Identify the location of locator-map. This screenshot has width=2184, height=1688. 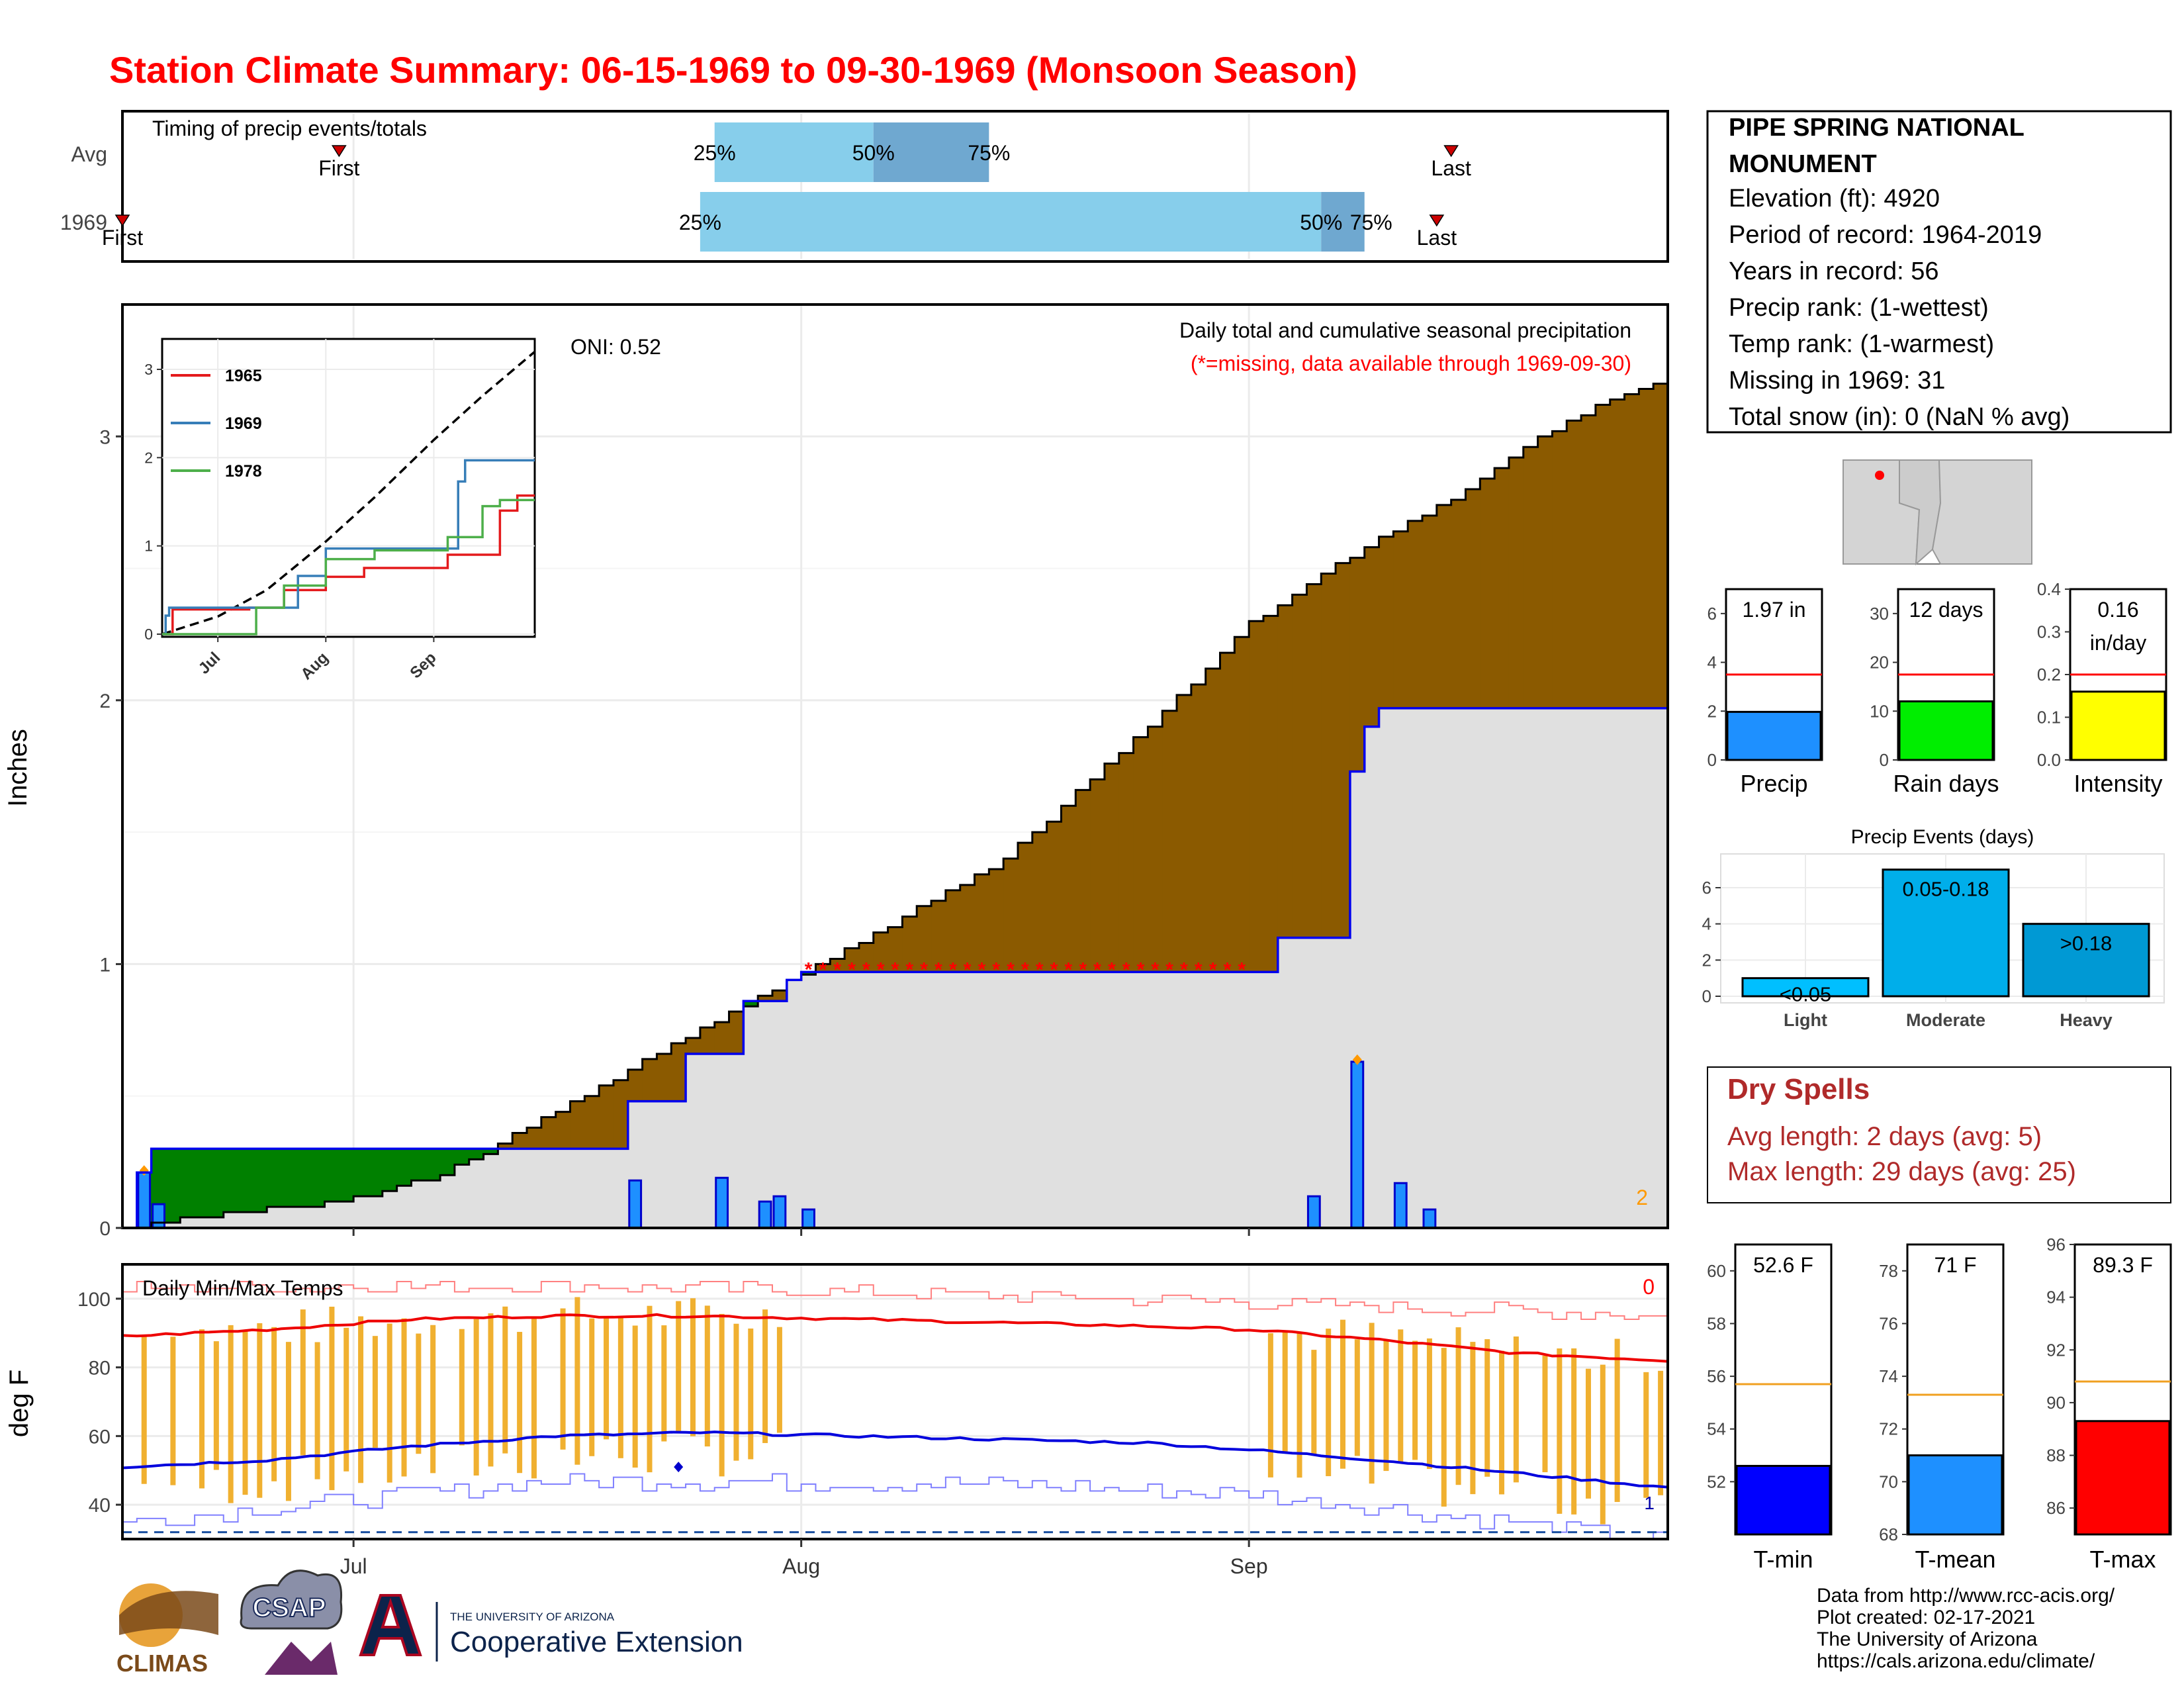
(1937, 512).